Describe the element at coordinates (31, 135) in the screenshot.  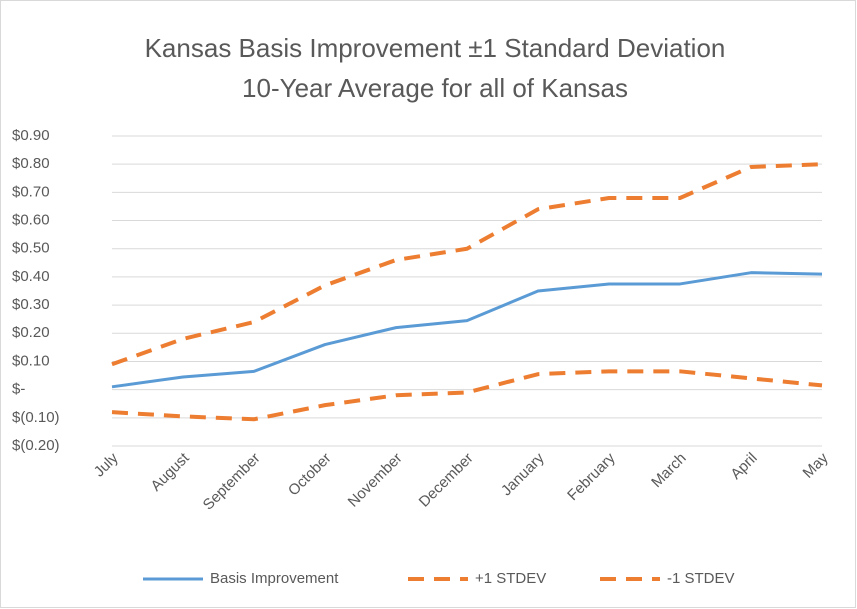
I see `y-tick-label: $0.90` at that location.